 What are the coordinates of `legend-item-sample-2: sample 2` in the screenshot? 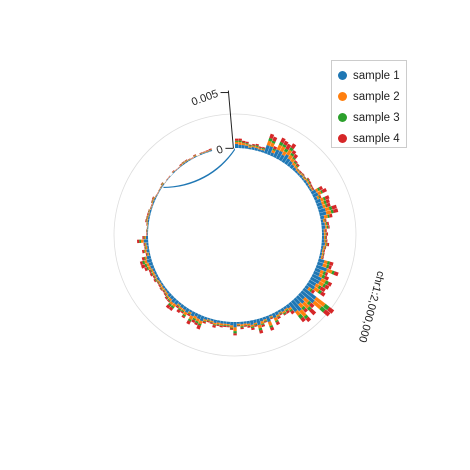 It's located at (372, 96).